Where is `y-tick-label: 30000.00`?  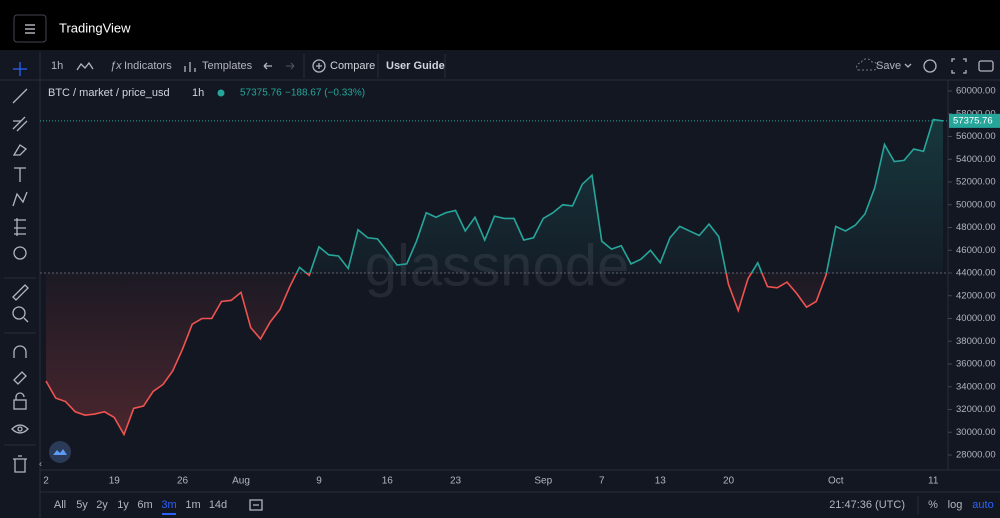
y-tick-label: 30000.00 is located at coordinates (976, 432).